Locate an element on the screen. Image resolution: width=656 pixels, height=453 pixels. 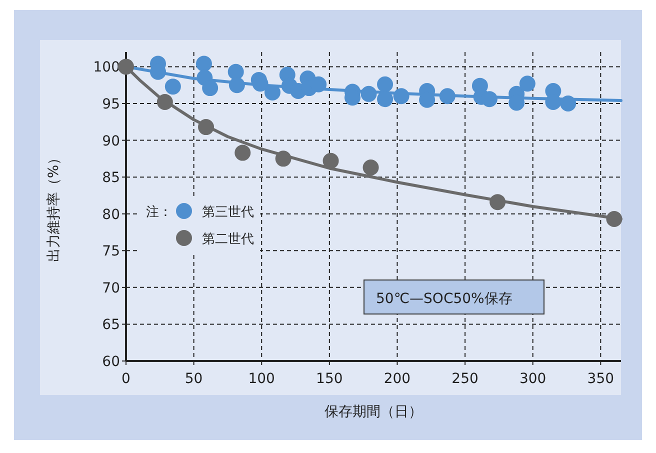
x-tick-label: 250 is located at coordinates (465, 379).